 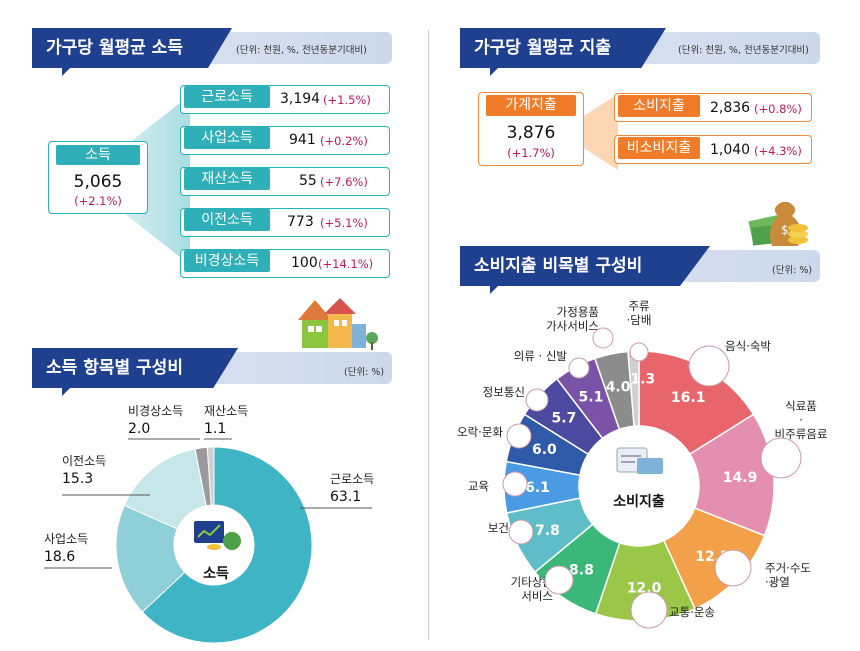 I want to click on income-total-label: 소득, so click(x=98, y=155).